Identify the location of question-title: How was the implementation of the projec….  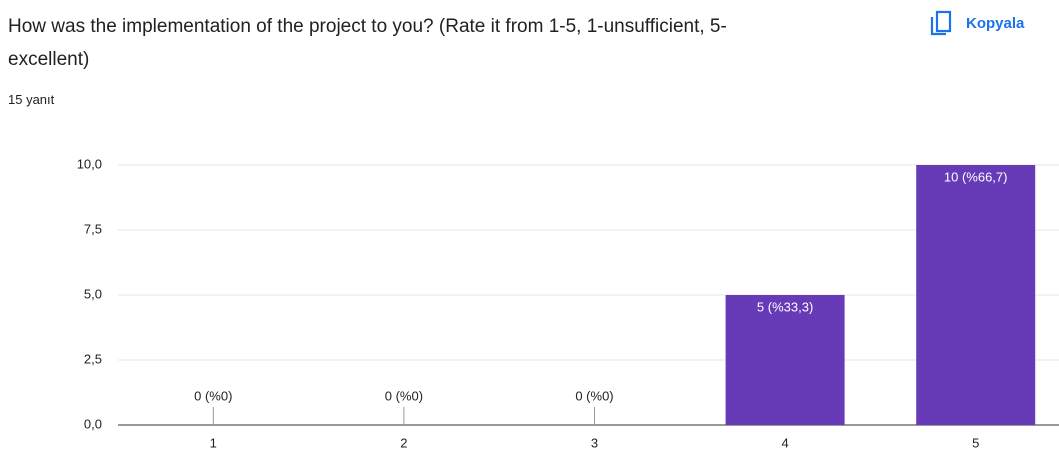
(367, 43).